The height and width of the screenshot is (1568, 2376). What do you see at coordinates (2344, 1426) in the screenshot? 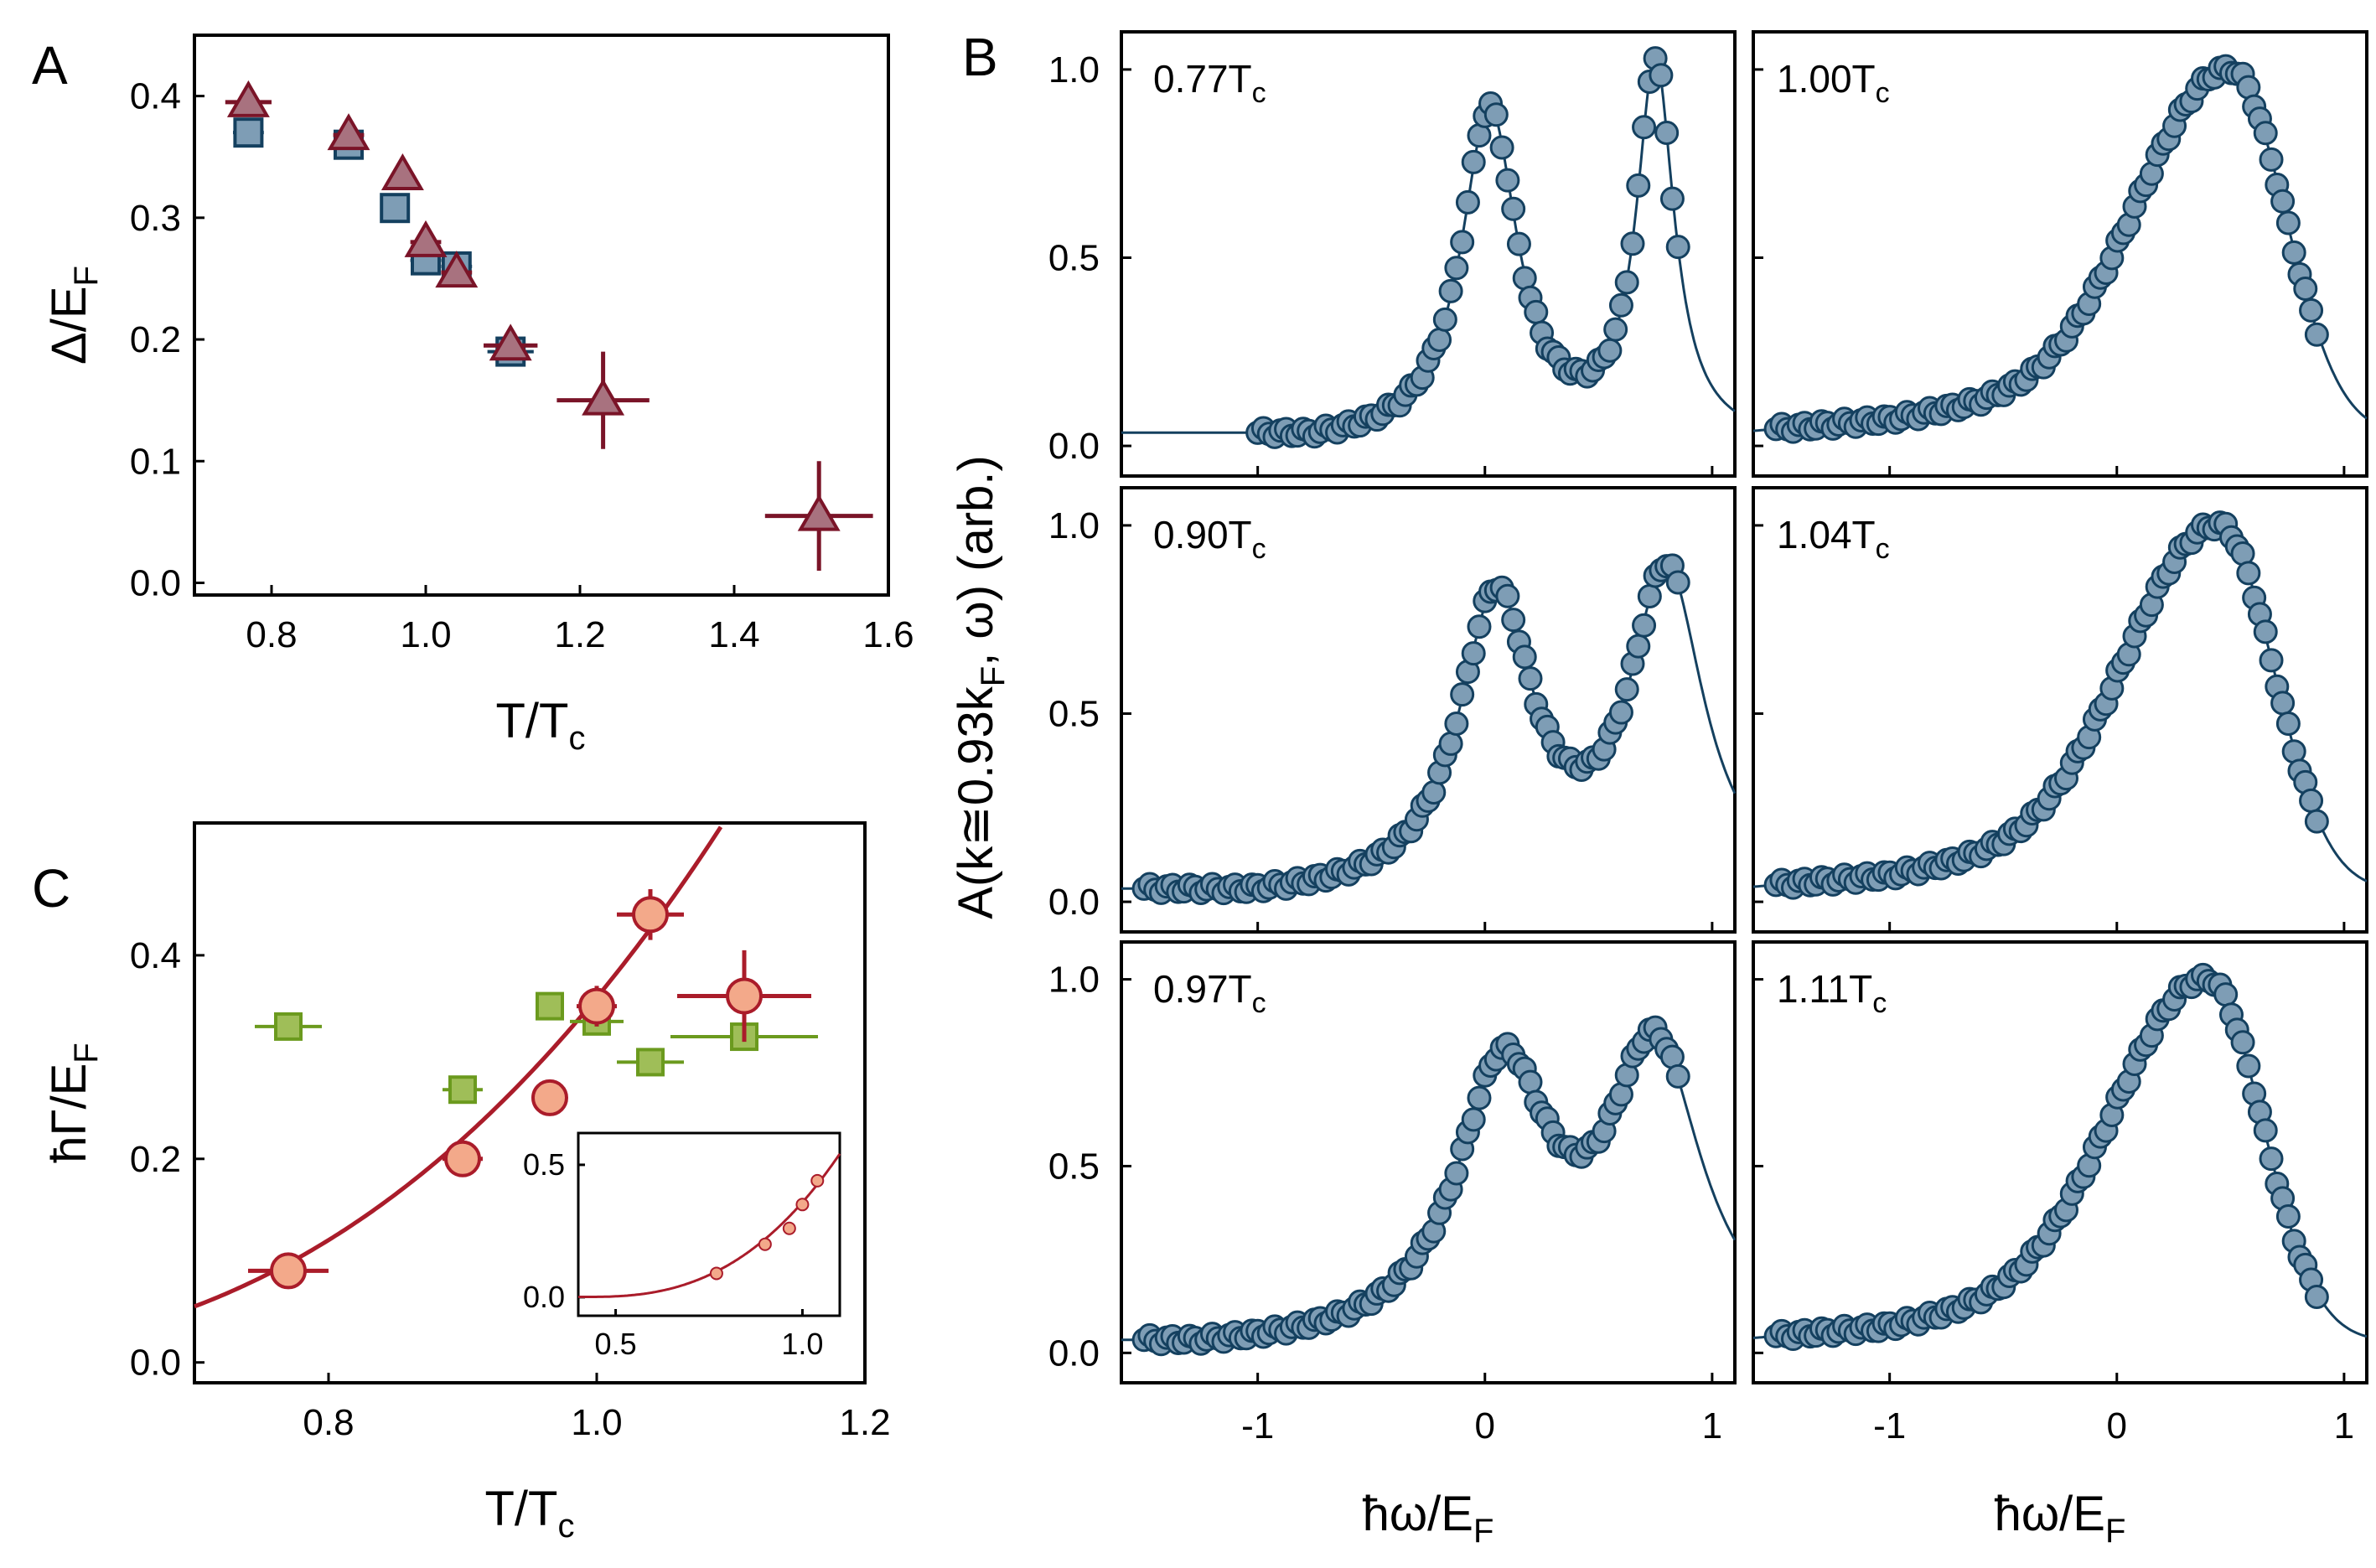
I see `panel-b-xtick-label: 1` at bounding box center [2344, 1426].